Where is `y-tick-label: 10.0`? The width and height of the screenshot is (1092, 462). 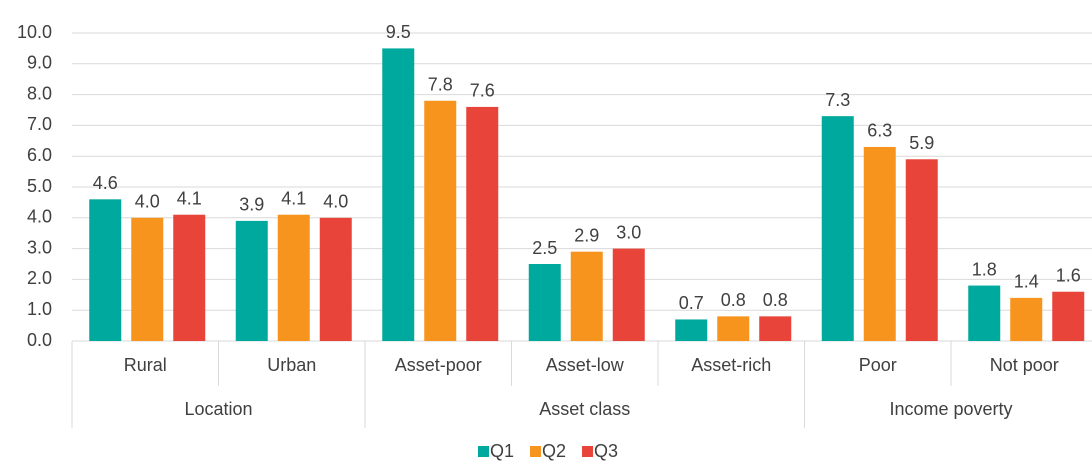 y-tick-label: 10.0 is located at coordinates (34, 32).